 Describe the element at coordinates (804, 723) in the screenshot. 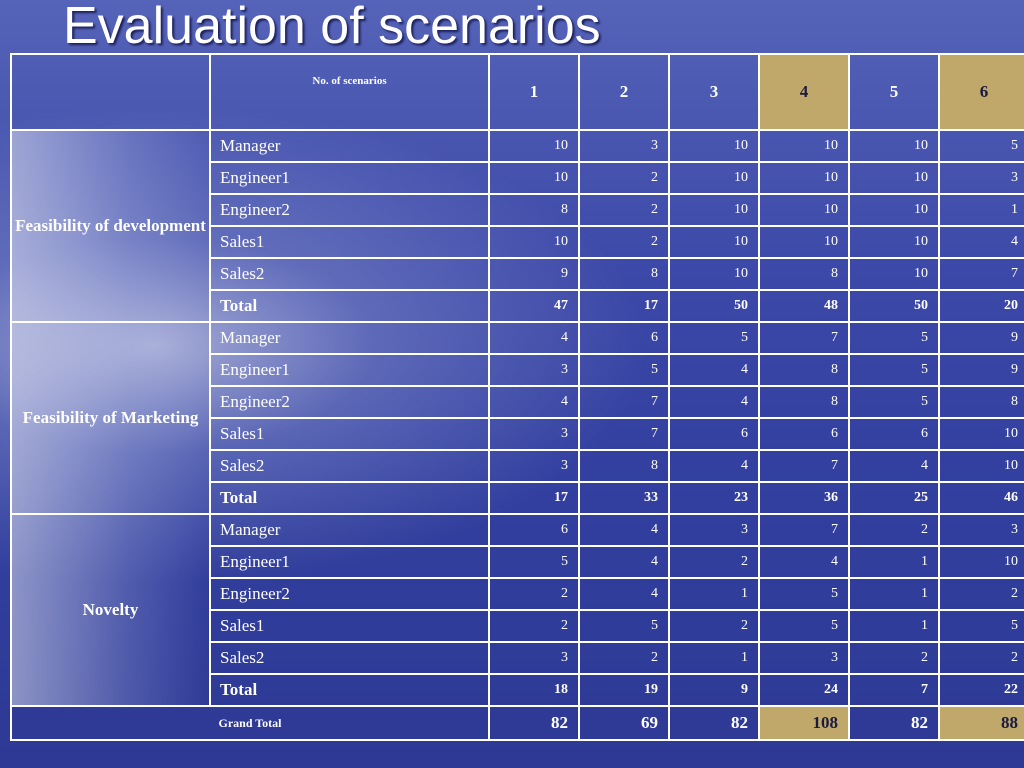

I see `grand-total-cell: 108` at that location.